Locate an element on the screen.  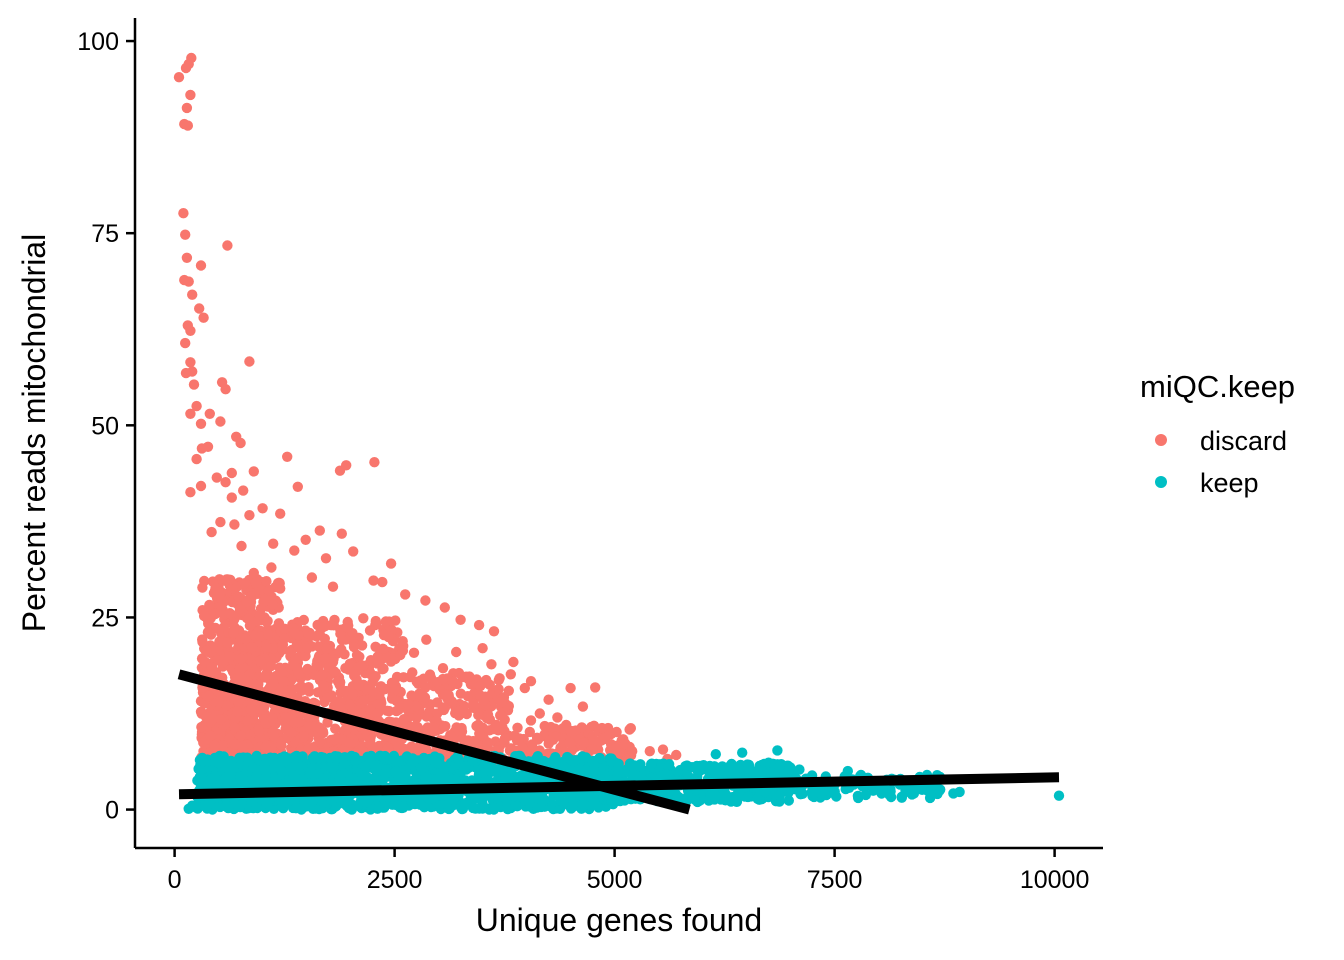
legend-key-keep is located at coordinates (1161, 482).